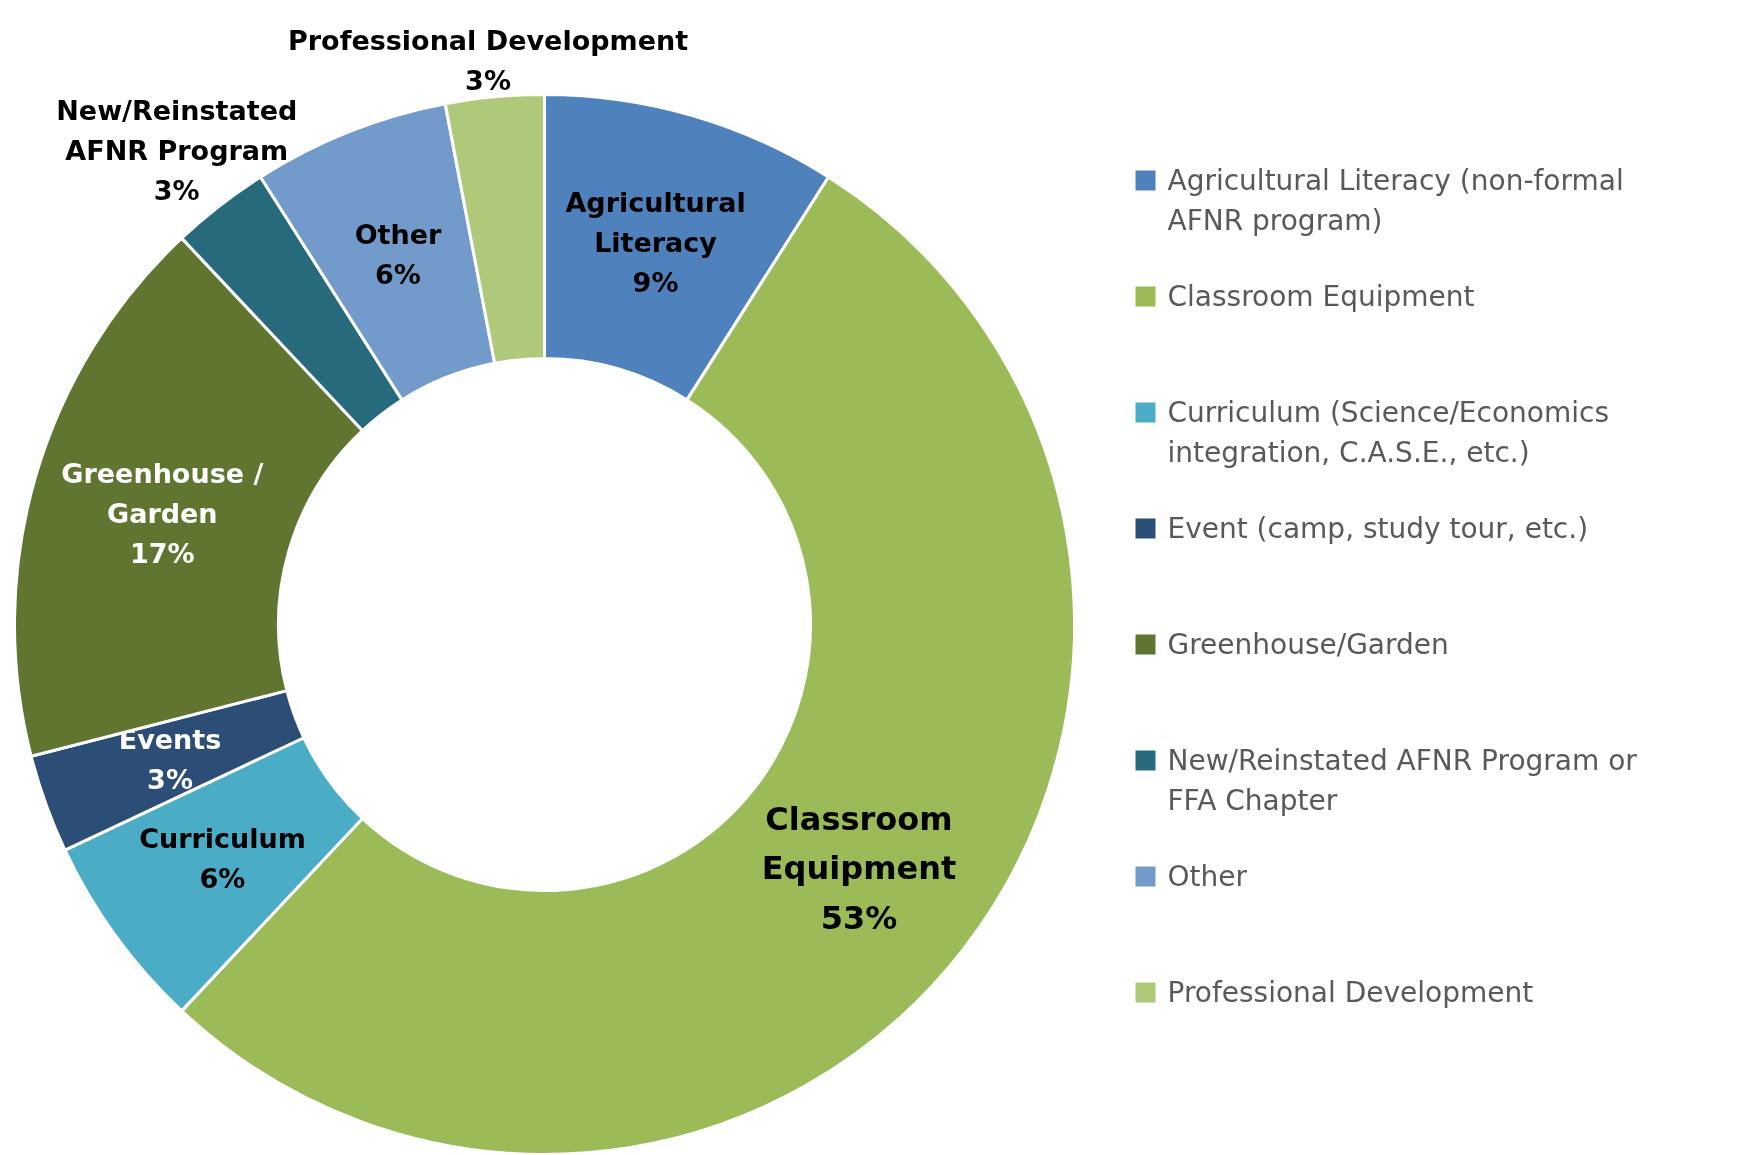  I want to click on data-label: Other 6%, so click(398, 254).